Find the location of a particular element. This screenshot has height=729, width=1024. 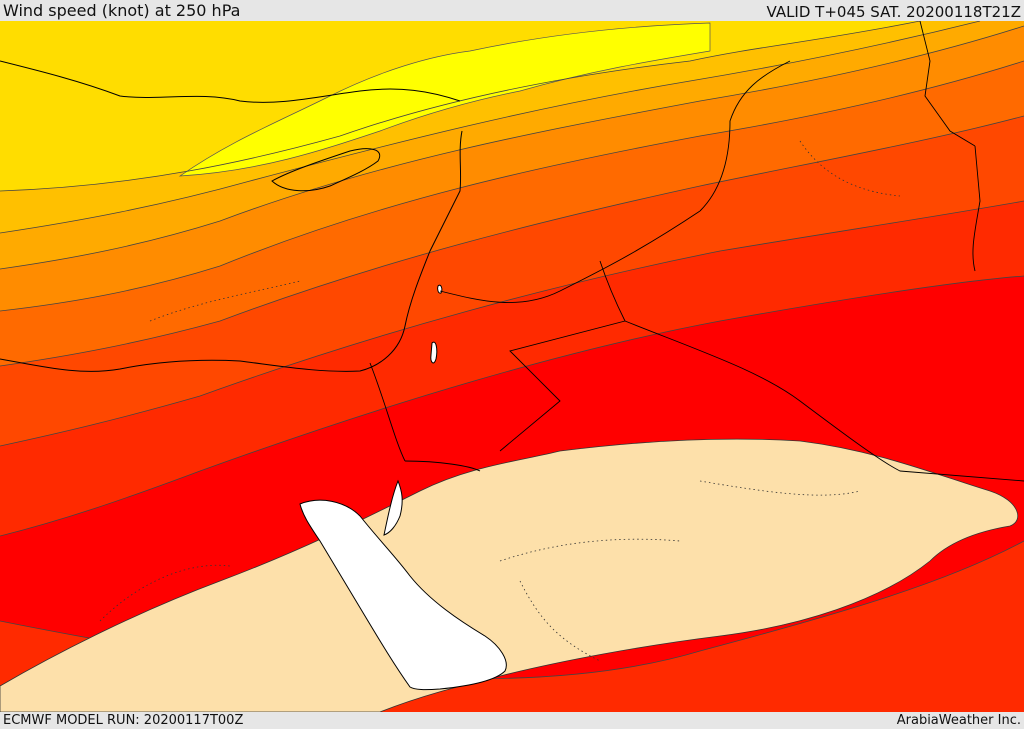

credit-label: ArabiaWeather Inc. is located at coordinates (958, 720).